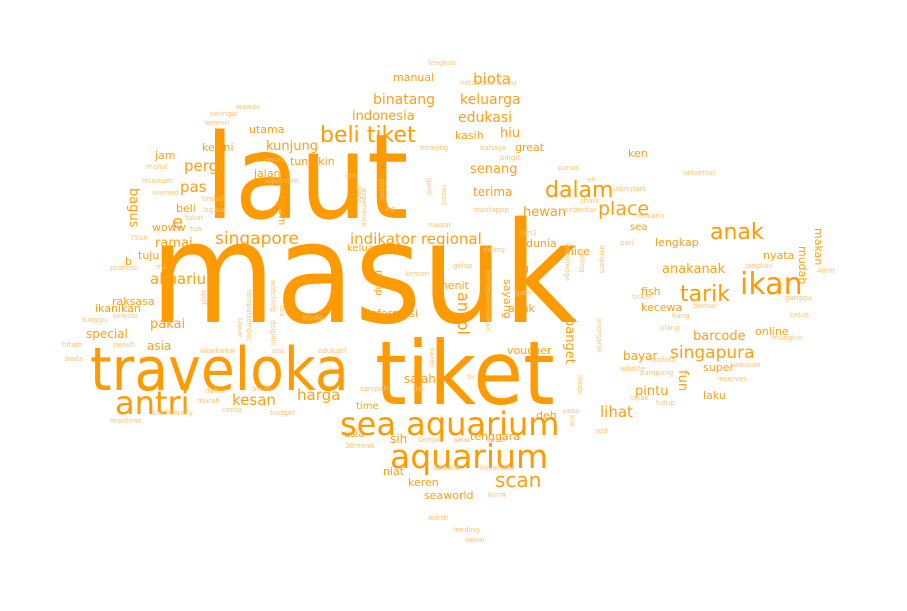 Image resolution: width=907 pixels, height=611 pixels. What do you see at coordinates (165, 155) in the screenshot?
I see `word: jam` at bounding box center [165, 155].